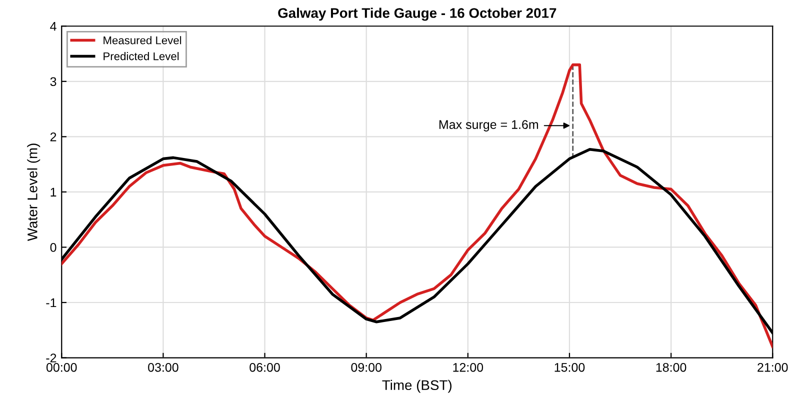 The width and height of the screenshot is (790, 402). What do you see at coordinates (51, 303) in the screenshot?
I see `y-tick-label: -1` at bounding box center [51, 303].